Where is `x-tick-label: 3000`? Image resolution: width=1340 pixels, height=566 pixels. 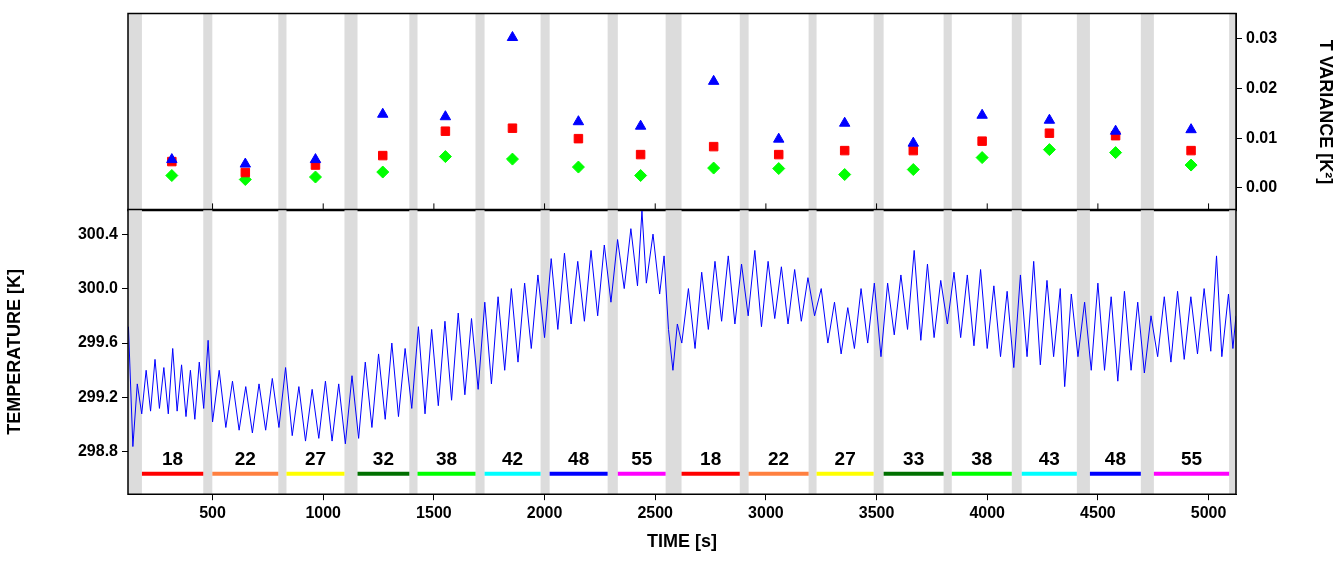
x-tick-label: 3000 is located at coordinates (766, 513).